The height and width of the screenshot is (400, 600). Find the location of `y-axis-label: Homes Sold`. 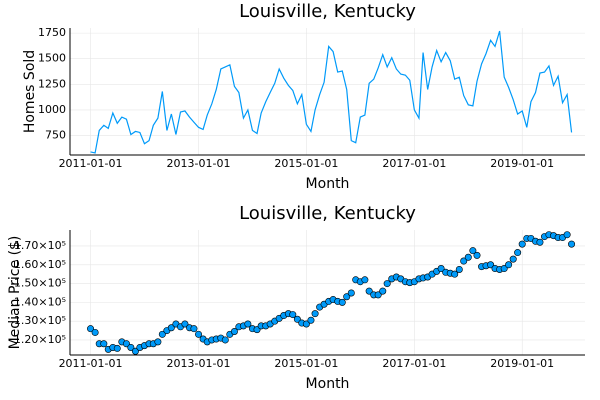

y-axis-label: Homes Sold is located at coordinates (30, 91).